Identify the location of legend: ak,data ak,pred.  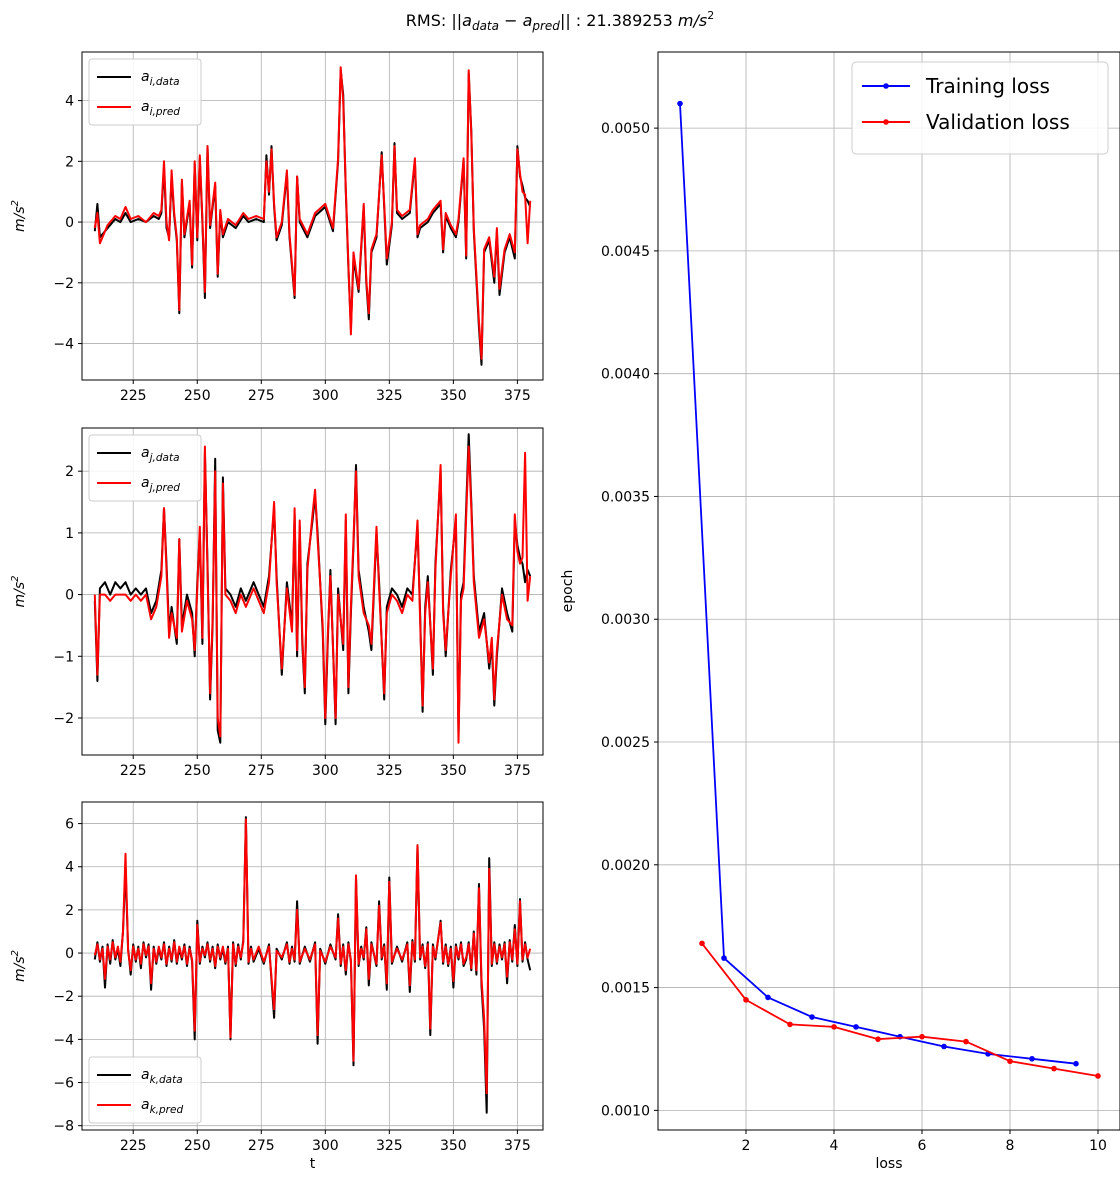
(145, 1090).